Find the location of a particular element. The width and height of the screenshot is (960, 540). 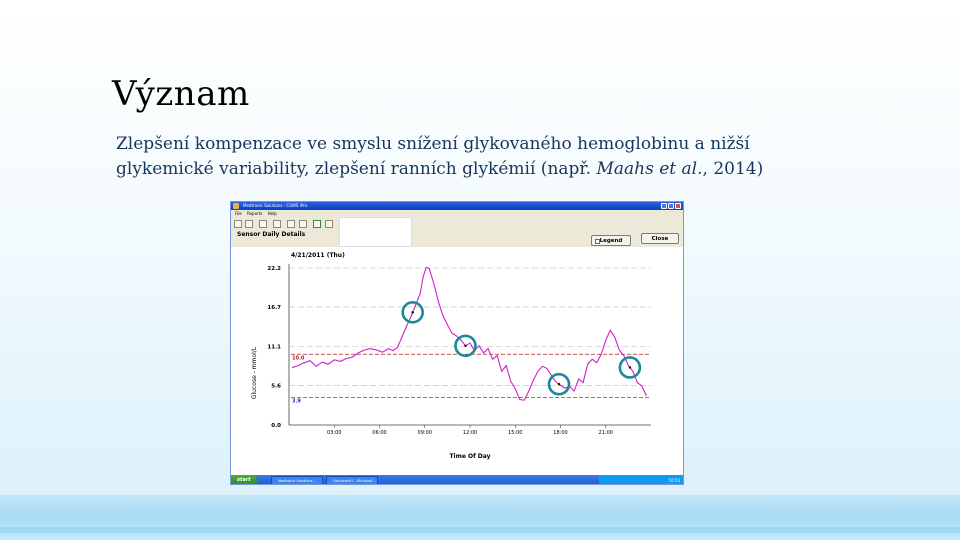

close-window-icon is located at coordinates (678, 206).